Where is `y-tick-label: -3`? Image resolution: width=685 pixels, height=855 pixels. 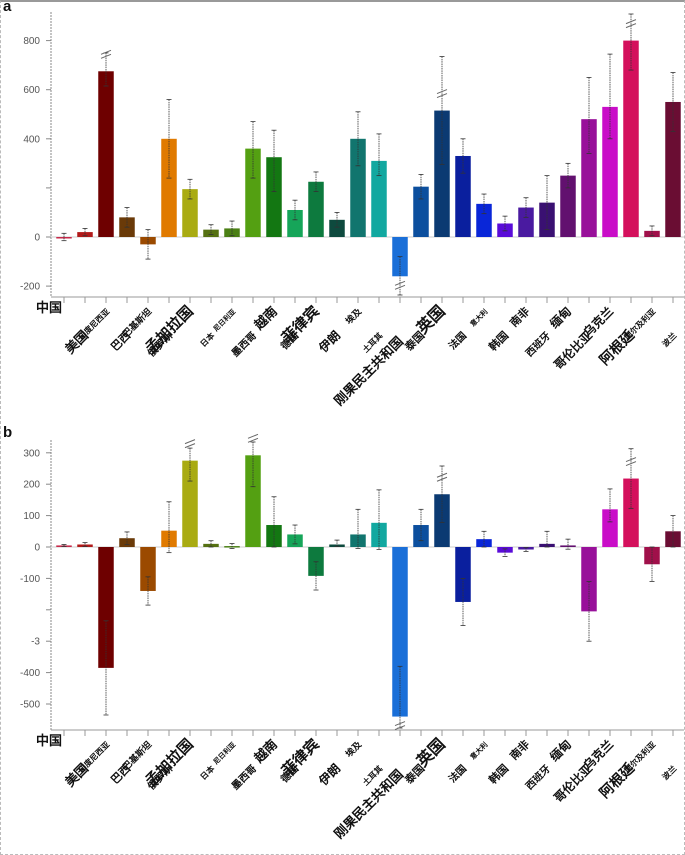 y-tick-label: -3 is located at coordinates (35, 642).